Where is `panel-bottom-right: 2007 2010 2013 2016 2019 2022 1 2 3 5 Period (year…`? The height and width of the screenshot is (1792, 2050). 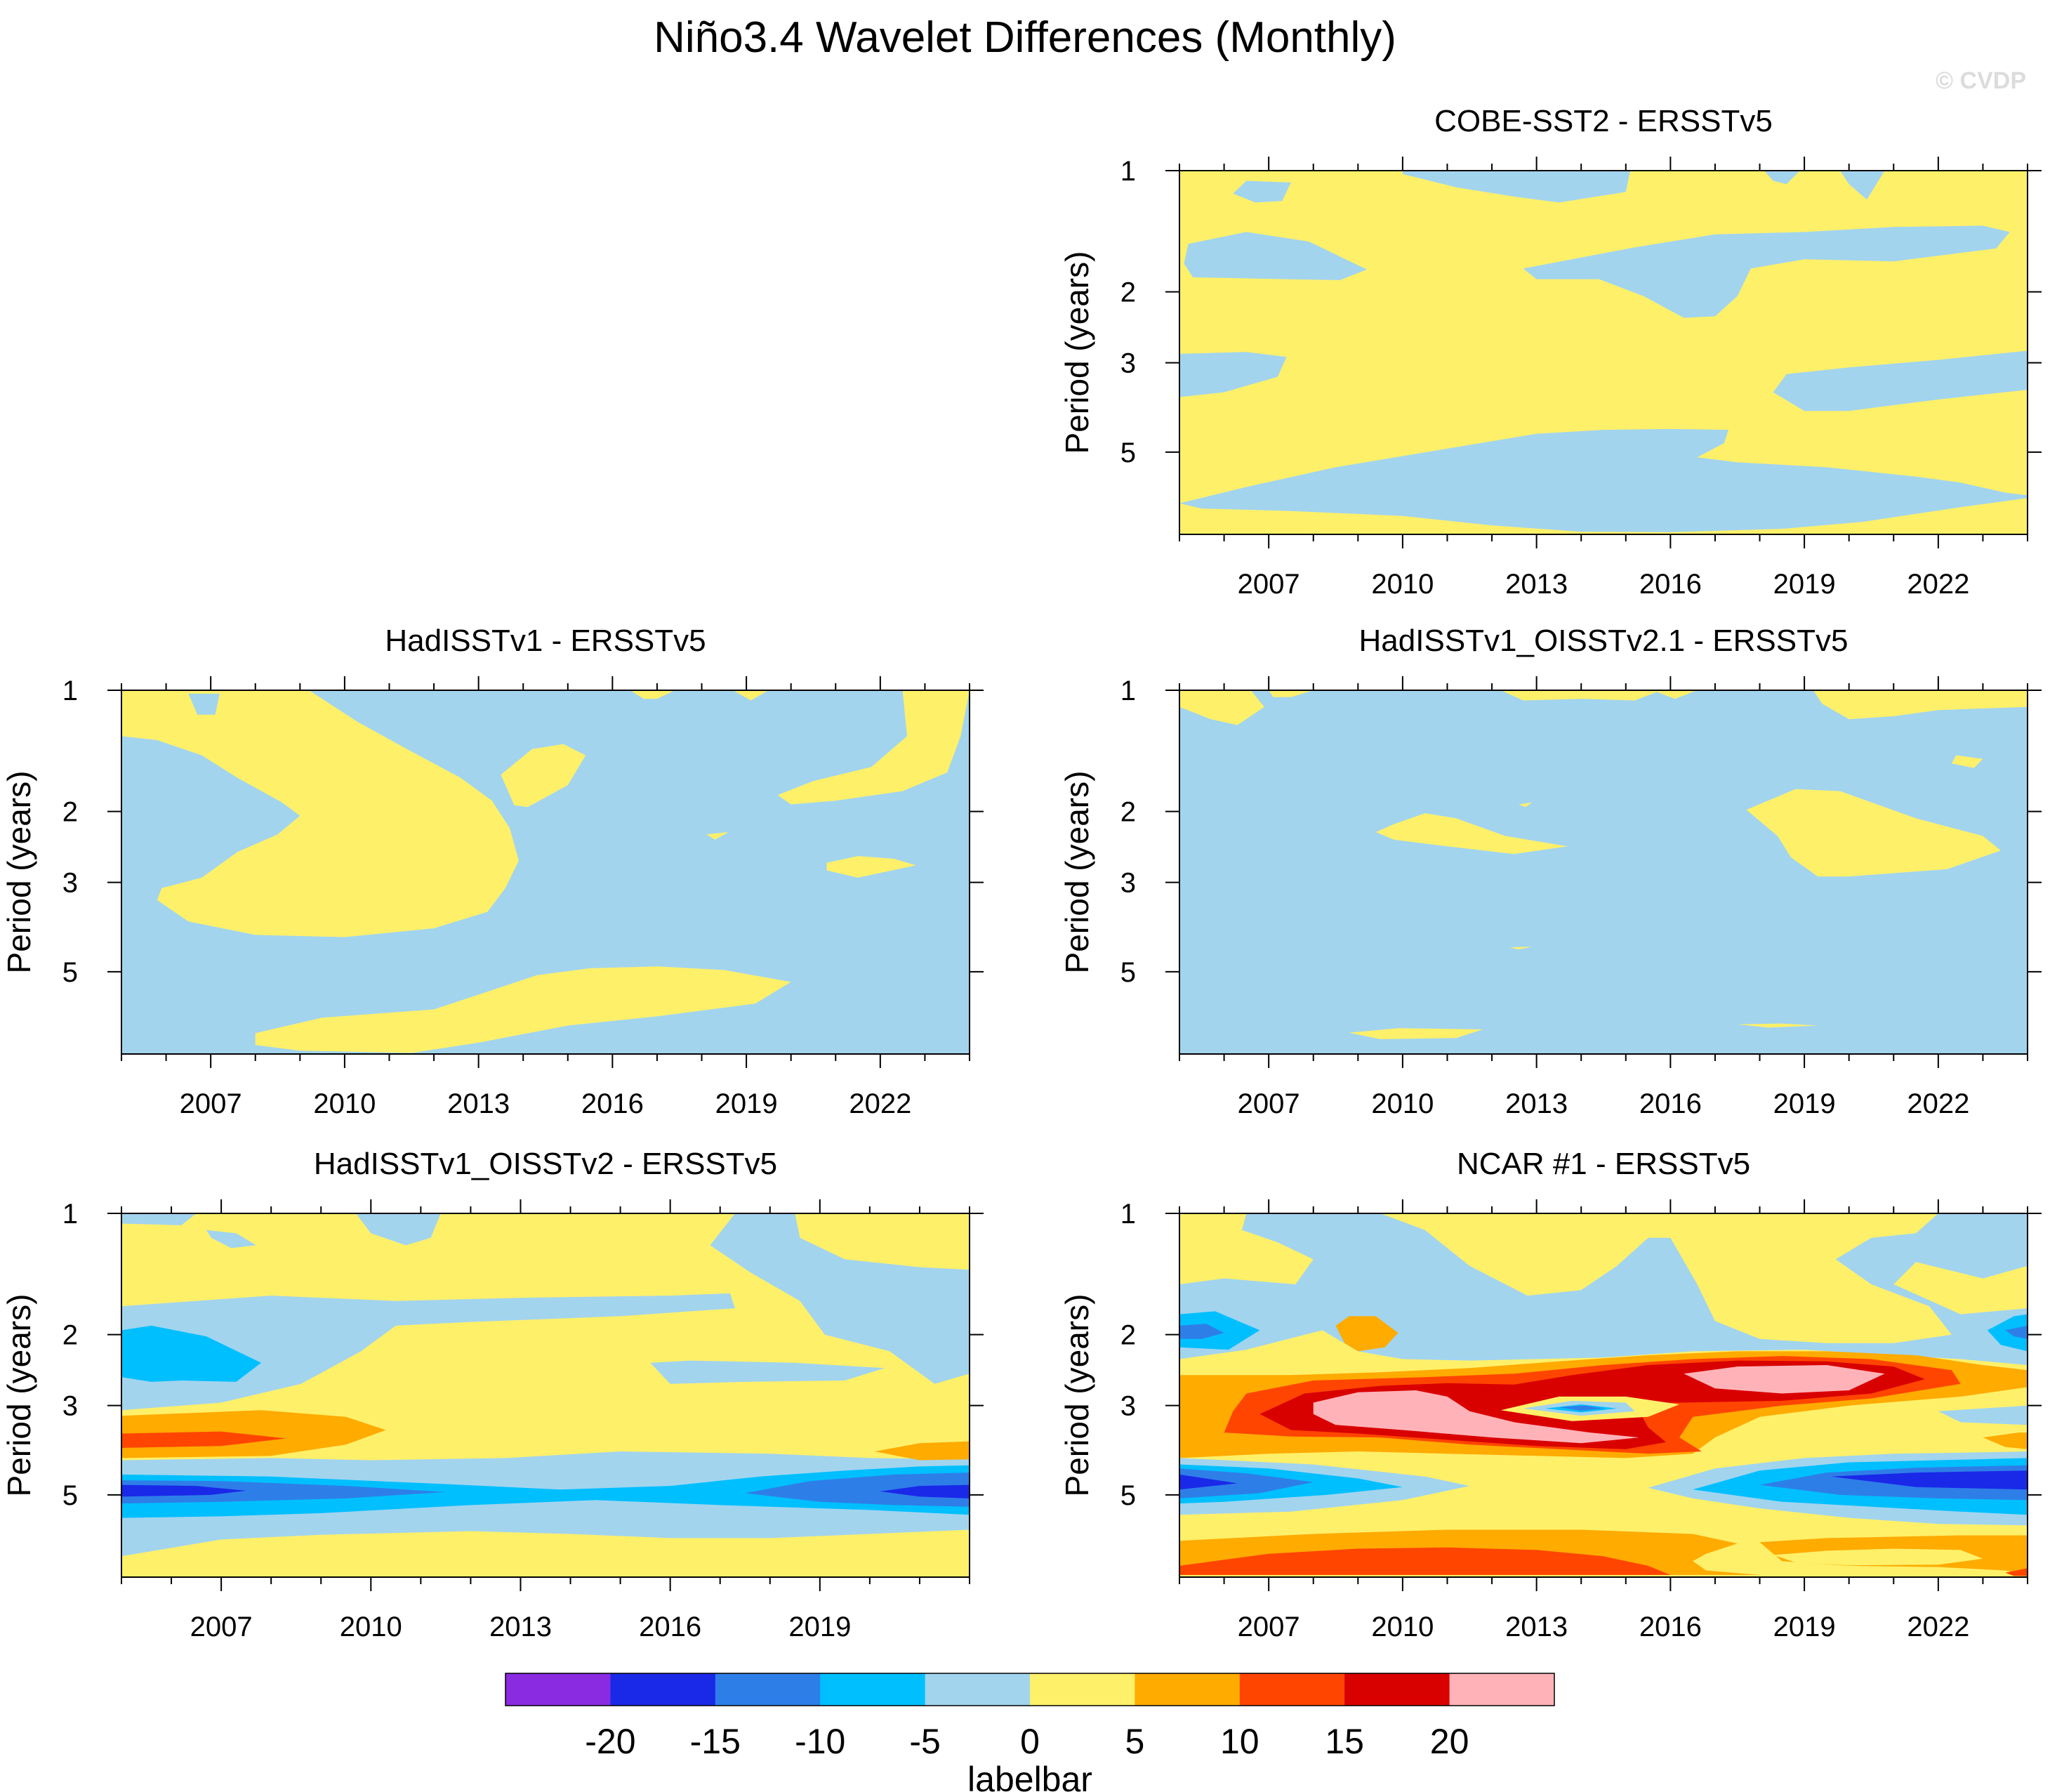 panel-bottom-right: 2007 2010 2013 2016 2019 2022 1 2 3 5 Period (year… is located at coordinates (1550, 1394).